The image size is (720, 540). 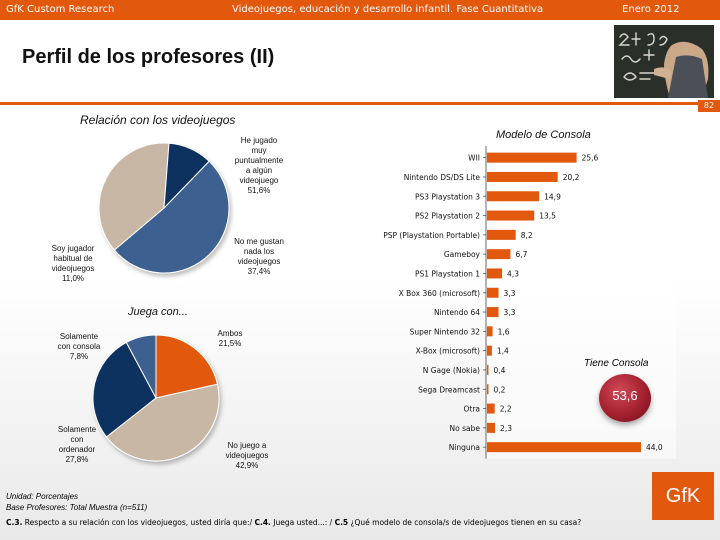 I want to click on label-computer: Solamente con ordenador 27,8%, so click(x=77, y=444).